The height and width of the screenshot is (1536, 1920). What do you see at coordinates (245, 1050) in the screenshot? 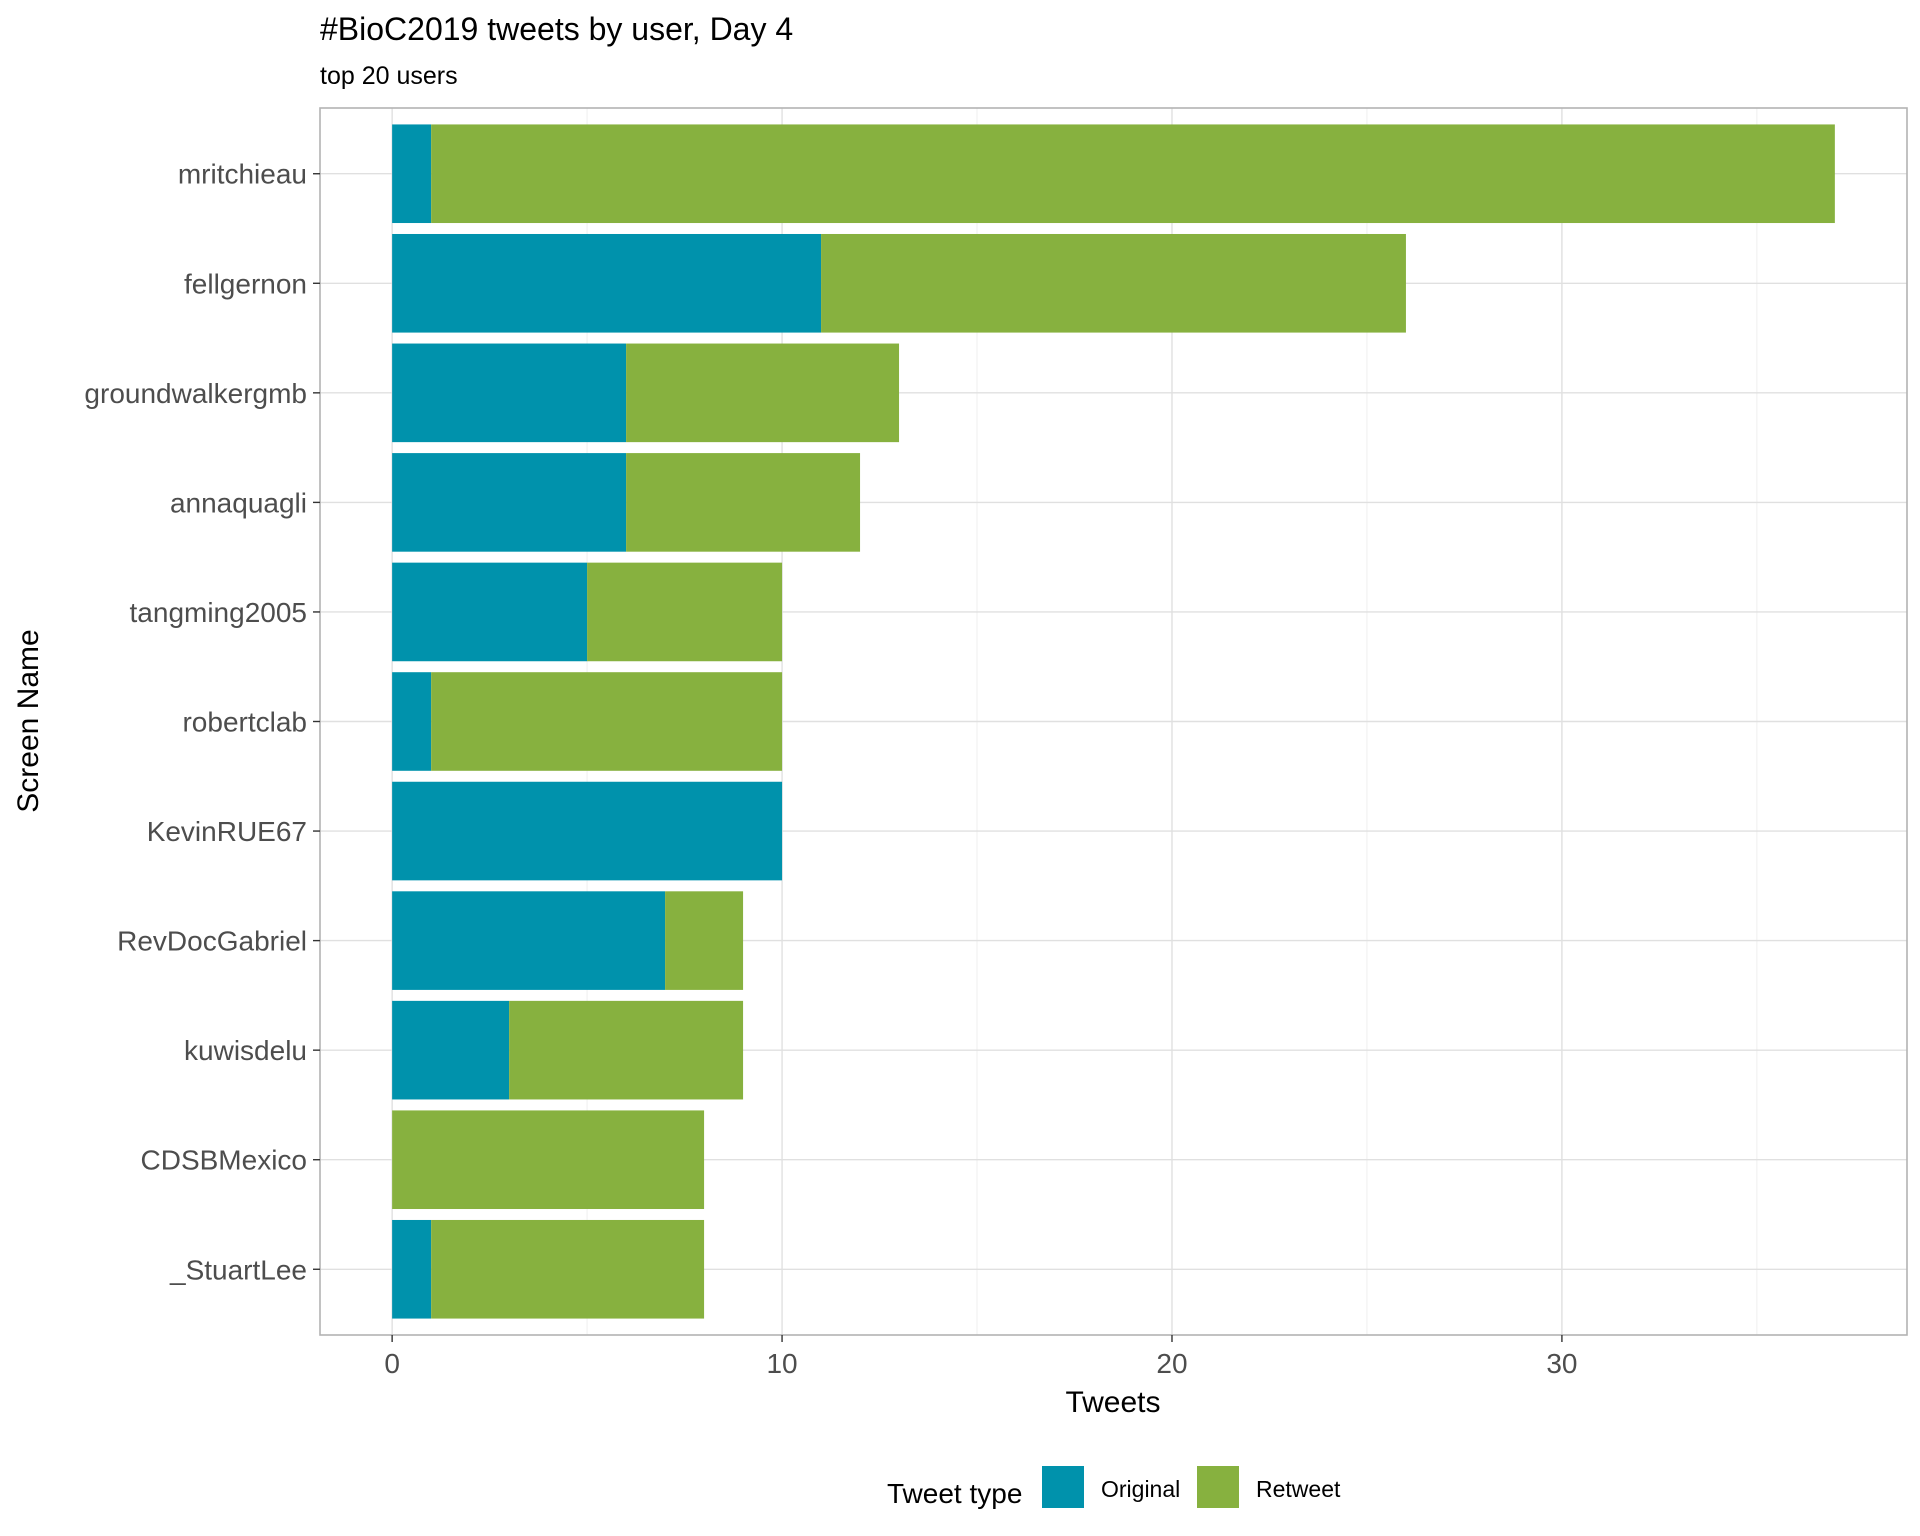
I see `y-tick-label: kuwisdelu` at bounding box center [245, 1050].